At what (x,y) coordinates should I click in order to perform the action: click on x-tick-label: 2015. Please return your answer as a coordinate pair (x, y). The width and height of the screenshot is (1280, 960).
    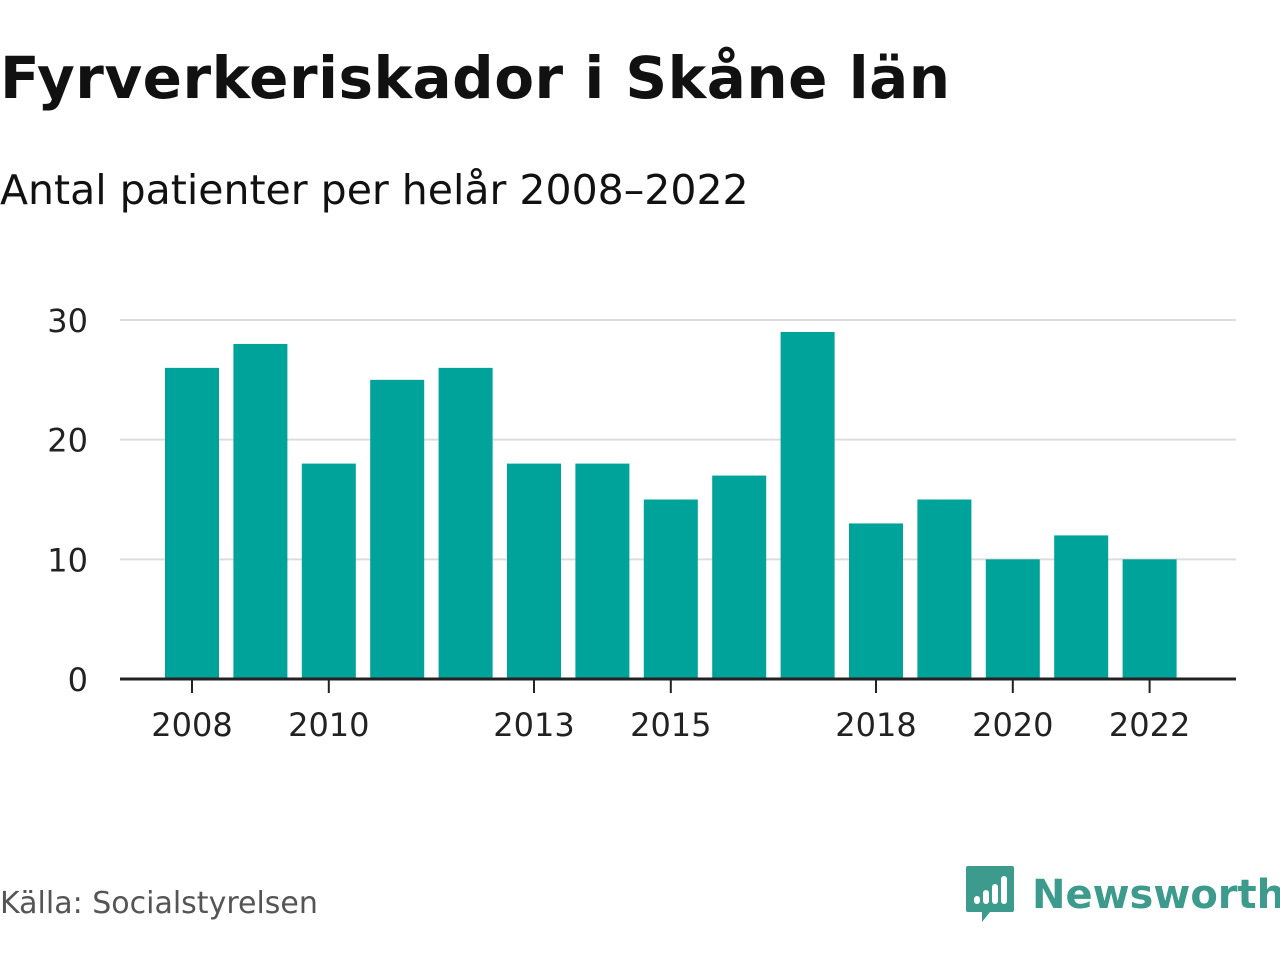
    Looking at the image, I should click on (670, 725).